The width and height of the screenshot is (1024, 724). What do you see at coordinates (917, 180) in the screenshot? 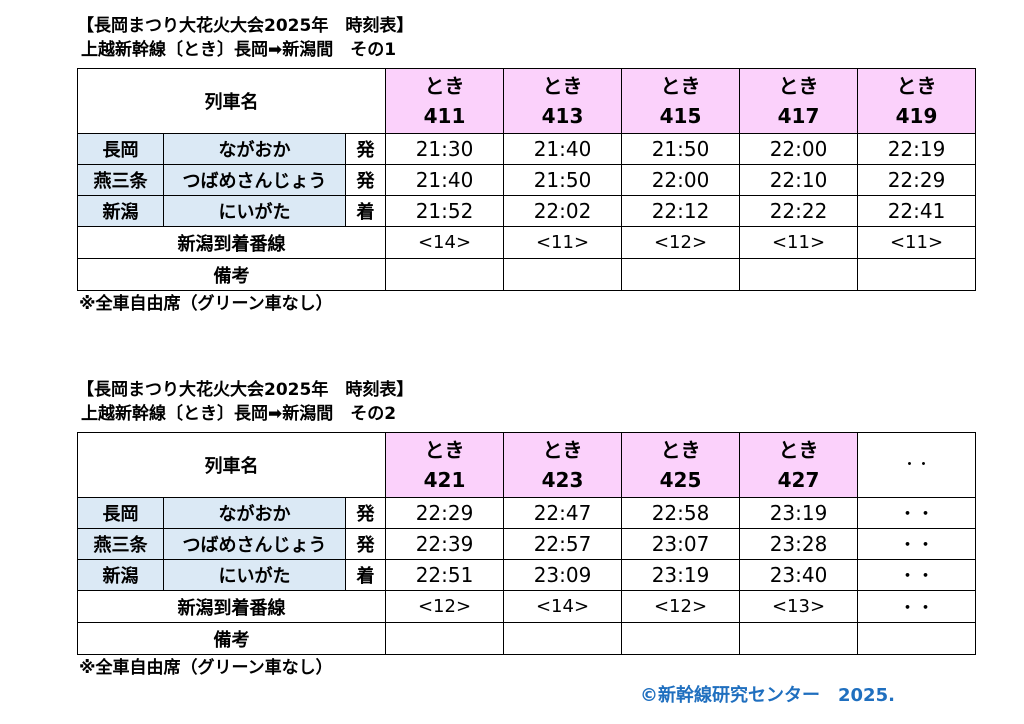
I see `time-cell: 22:29` at bounding box center [917, 180].